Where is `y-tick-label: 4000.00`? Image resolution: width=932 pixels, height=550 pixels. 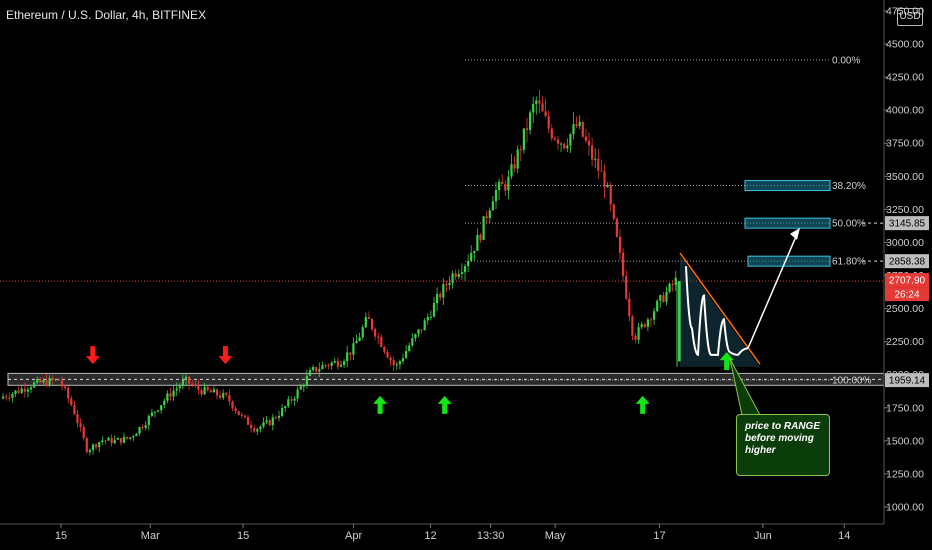 y-tick-label: 4000.00 is located at coordinates (905, 111).